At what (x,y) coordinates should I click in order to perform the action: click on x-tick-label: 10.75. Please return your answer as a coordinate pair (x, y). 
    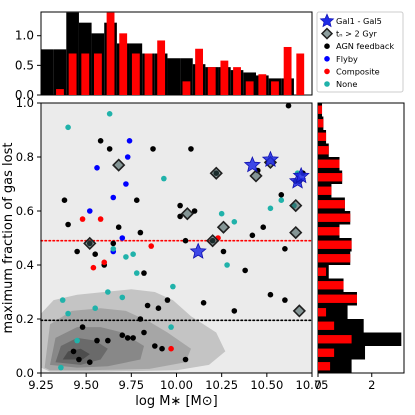
    Looking at the image, I should click on (312, 385).